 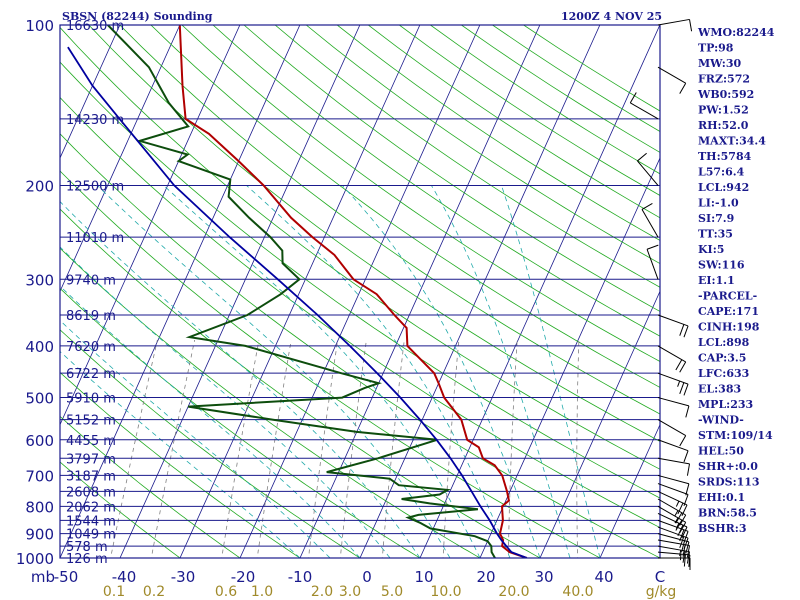 I want to click on sounding-index-item: WMO:82244, so click(x=736, y=32).